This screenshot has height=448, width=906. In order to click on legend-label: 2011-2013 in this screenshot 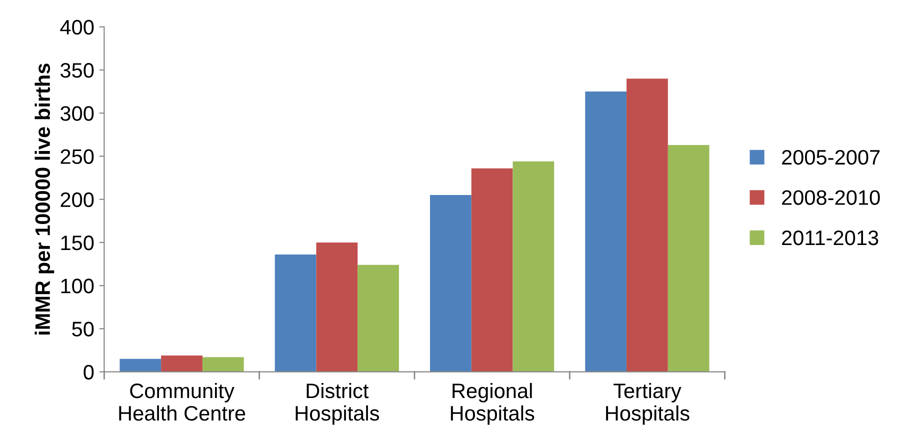, I will do `click(830, 238)`.